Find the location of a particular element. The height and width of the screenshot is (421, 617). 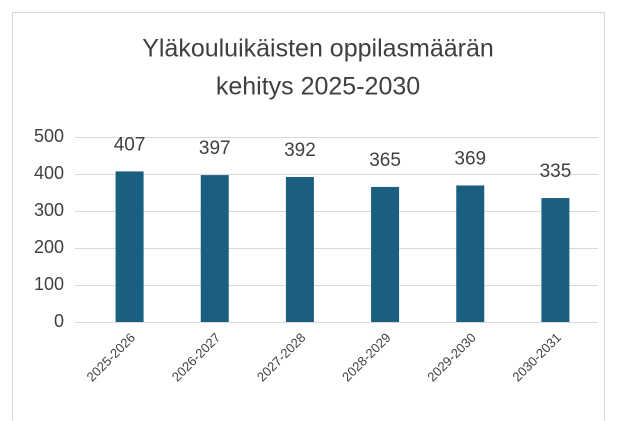

data-label: 397 is located at coordinates (215, 148).